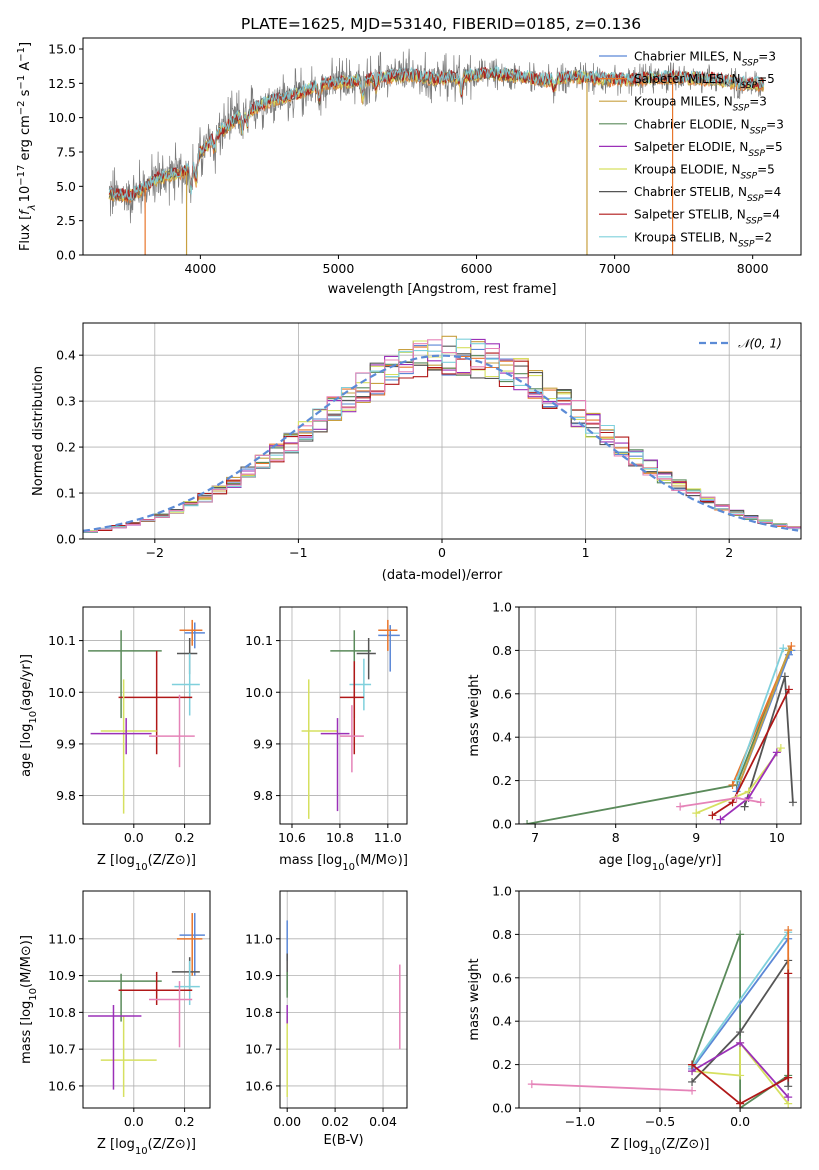  I want to click on x-tick-label: 0.04, so click(383, 1121).